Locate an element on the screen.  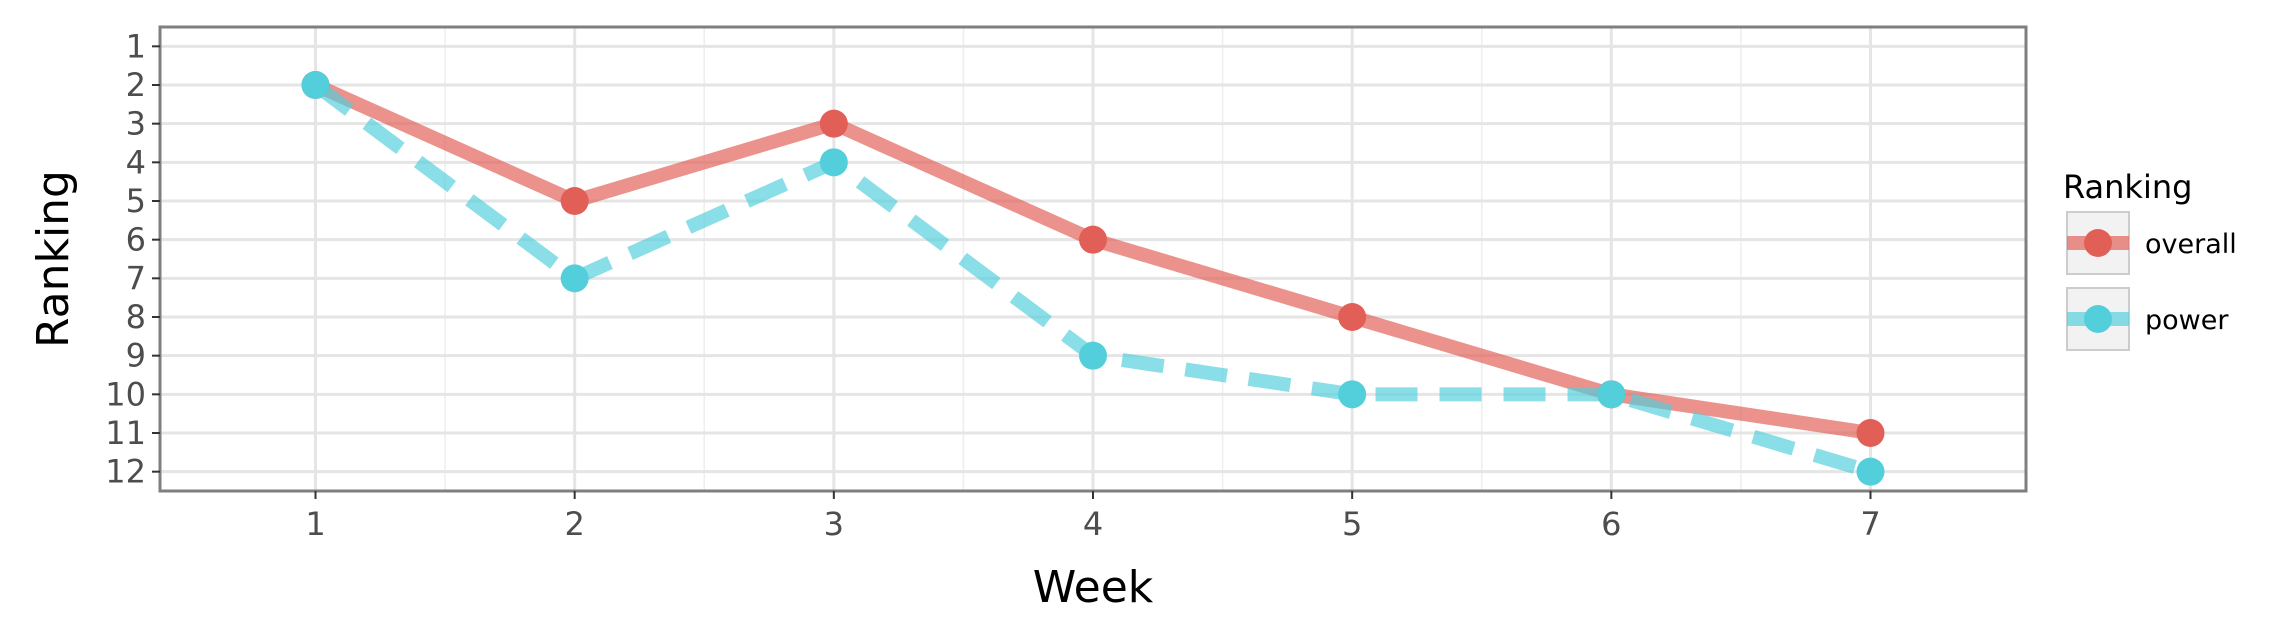
y-tick-label: 5 is located at coordinates (136, 201).